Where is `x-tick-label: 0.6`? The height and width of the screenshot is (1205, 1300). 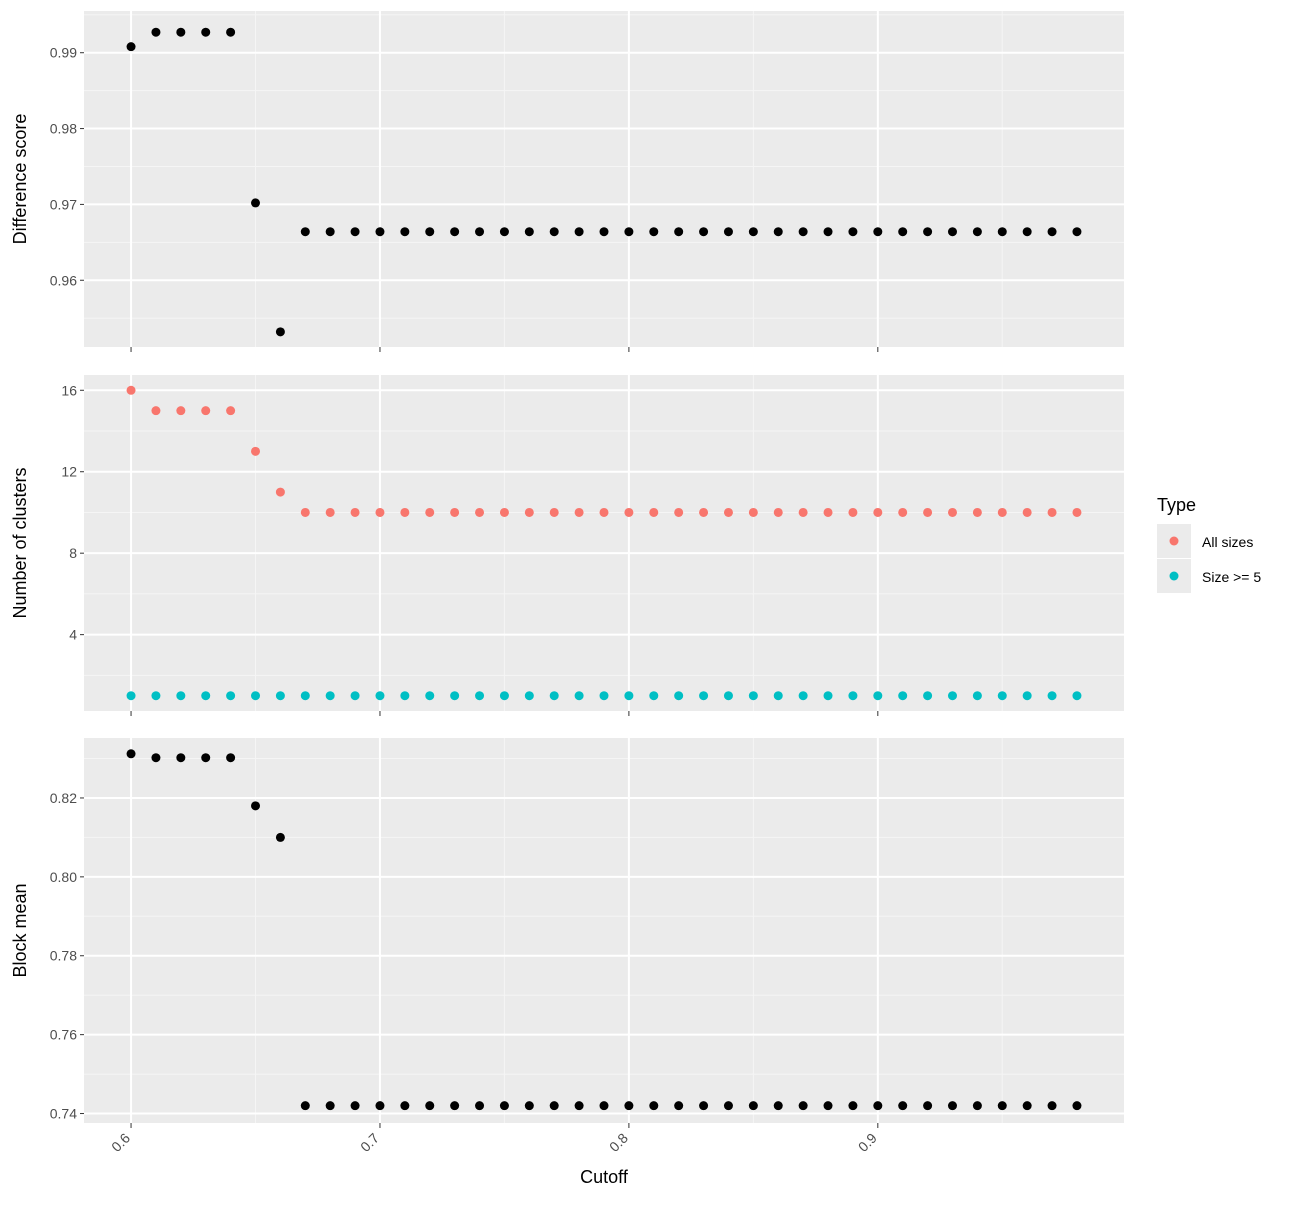 x-tick-label: 0.6 is located at coordinates (120, 1142).